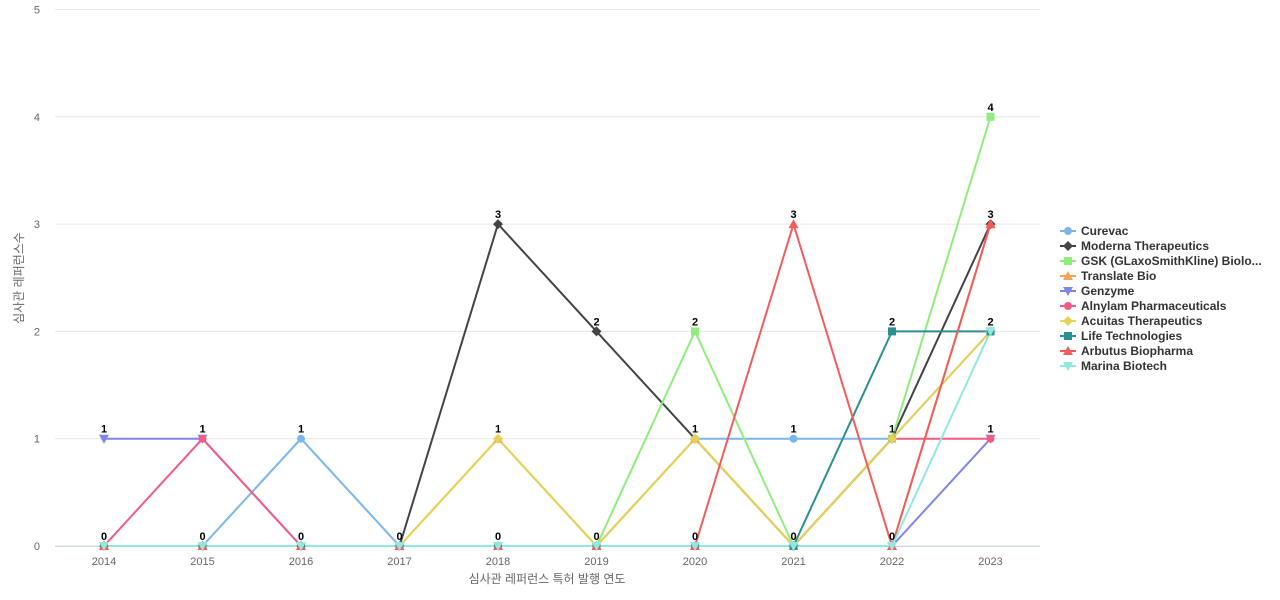 This screenshot has width=1280, height=600. What do you see at coordinates (1145, 246) in the screenshot?
I see `legend-label: Moderna Therapeutics` at bounding box center [1145, 246].